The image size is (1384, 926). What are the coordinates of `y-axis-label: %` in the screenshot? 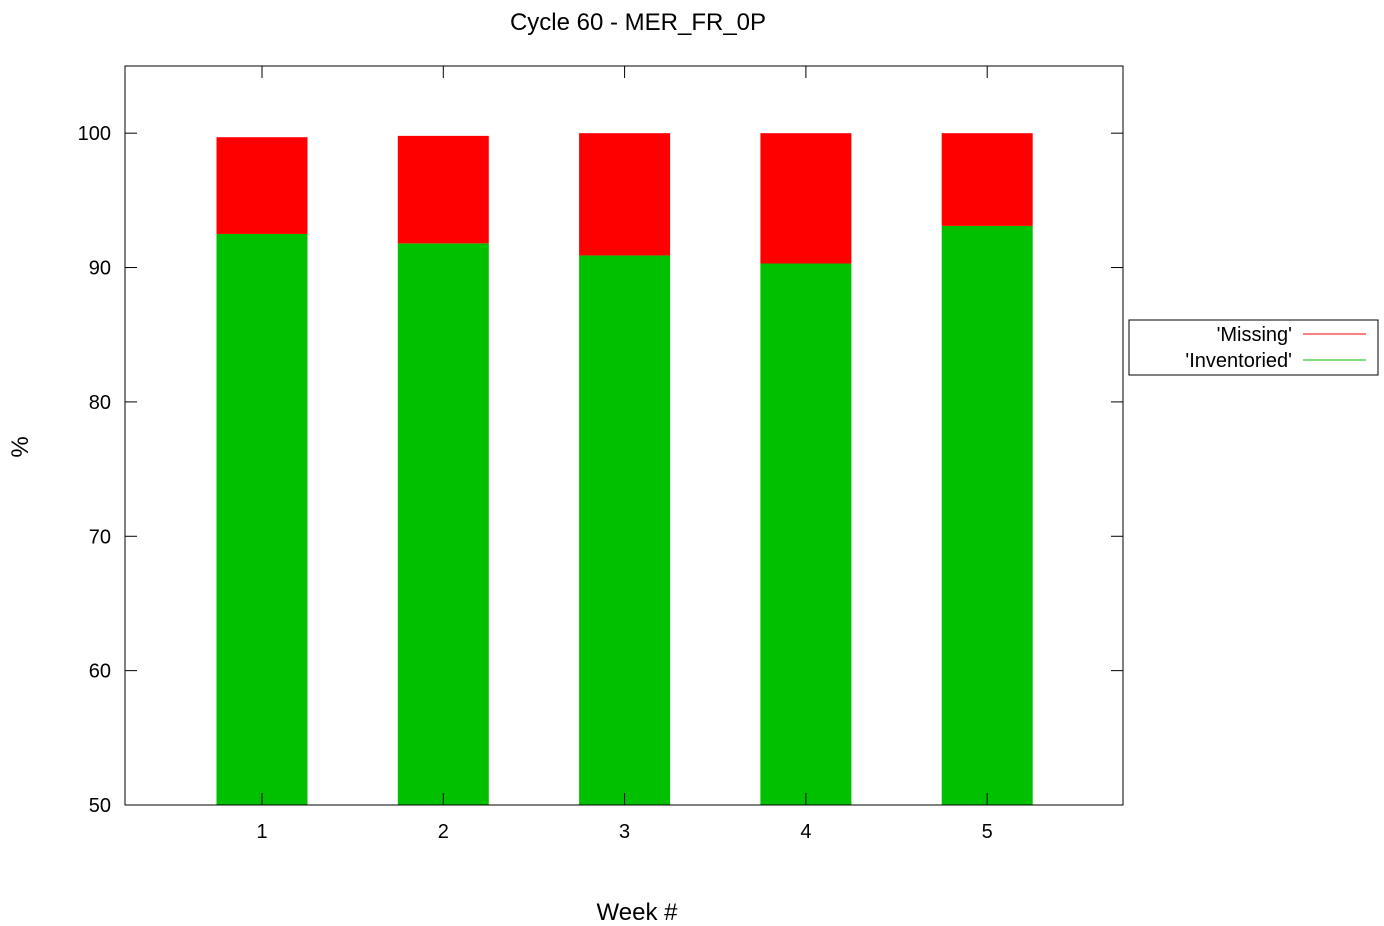 It's located at (20, 446).